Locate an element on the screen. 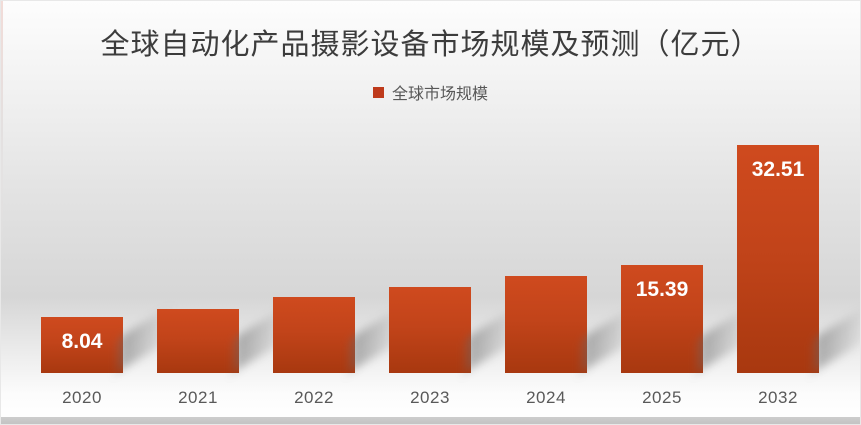 The height and width of the screenshot is (425, 861). bar-value-label: 15.39 is located at coordinates (662, 290).